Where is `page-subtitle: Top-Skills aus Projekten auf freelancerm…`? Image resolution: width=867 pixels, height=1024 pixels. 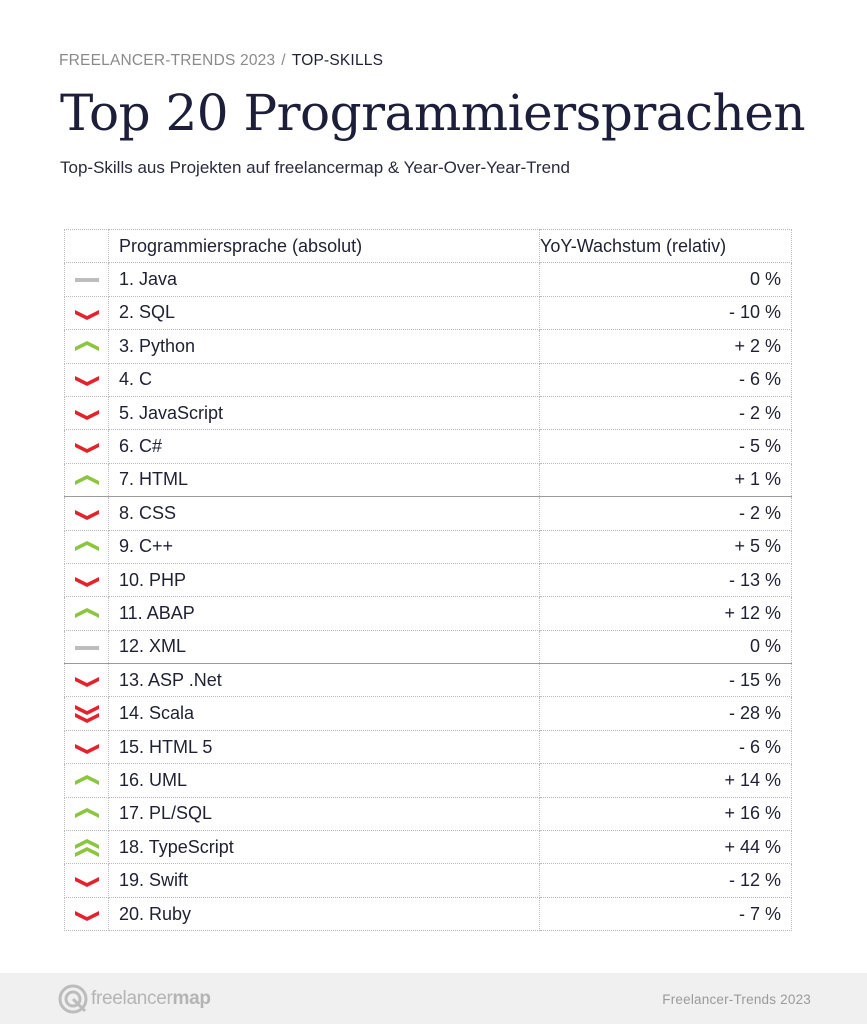 page-subtitle: Top-Skills aus Projekten auf freelancerm… is located at coordinates (315, 167).